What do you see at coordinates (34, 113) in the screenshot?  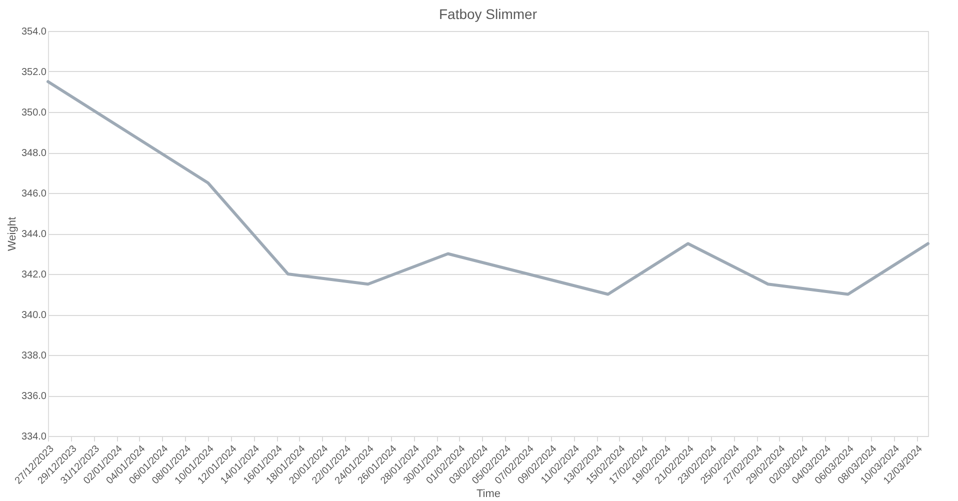 I see `y-tick-label: 350.0` at bounding box center [34, 113].